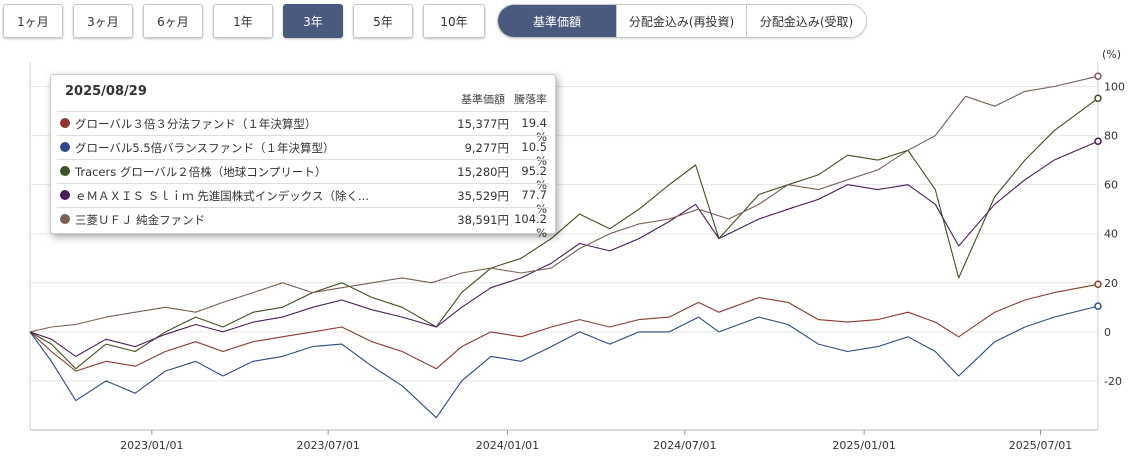 This screenshot has width=1136, height=461. What do you see at coordinates (1111, 185) in the screenshot?
I see `y-tick-label: 60` at bounding box center [1111, 185].